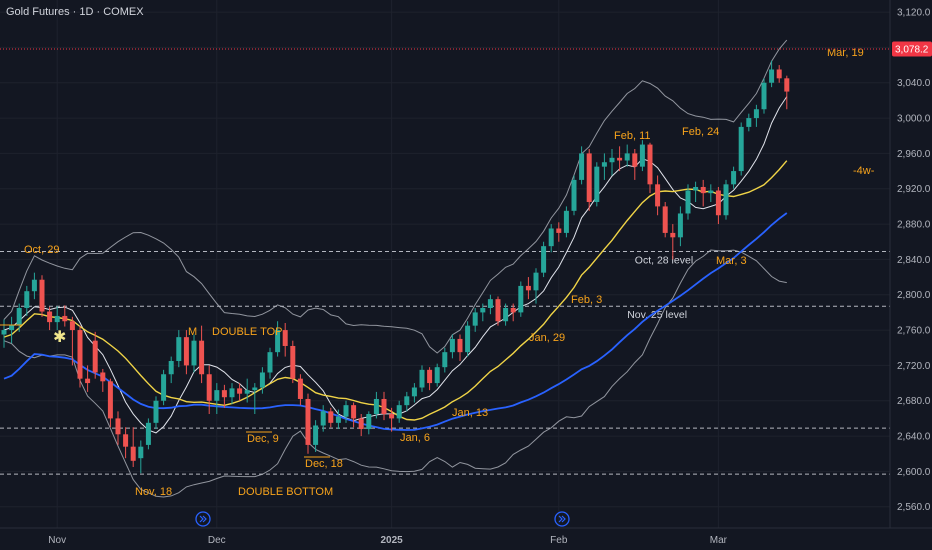  What do you see at coordinates (700, 132) in the screenshot?
I see `annotation-label: Feb, 24` at bounding box center [700, 132].